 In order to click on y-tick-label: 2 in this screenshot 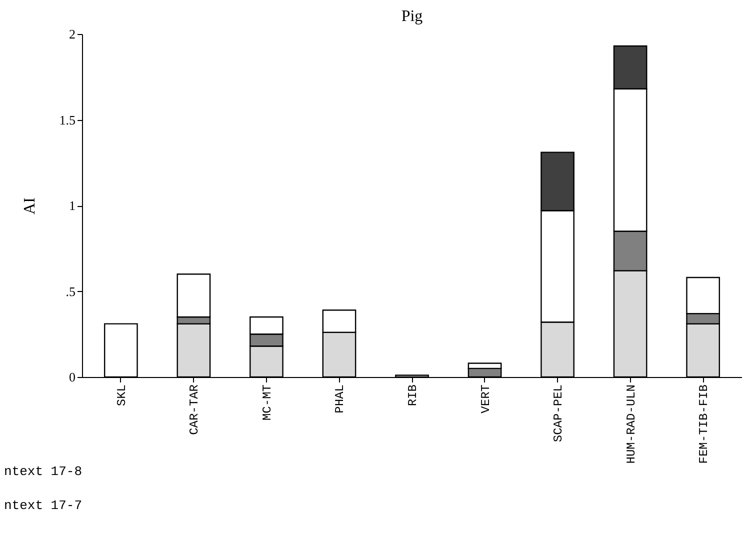, I will do `click(72, 34)`.